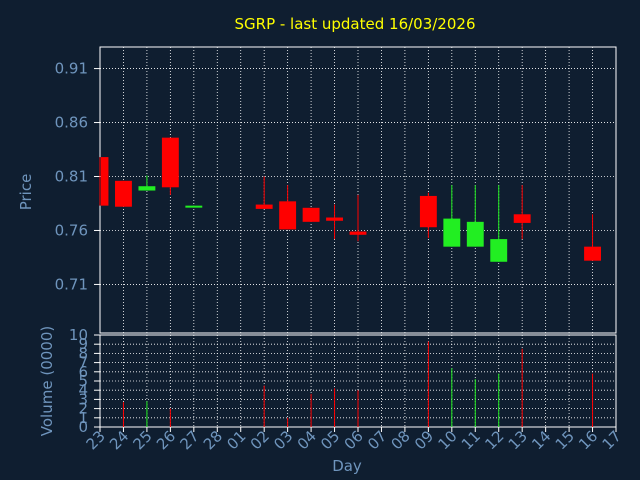  Describe the element at coordinates (83, 363) in the screenshot. I see `volume-tick-label: 7` at that location.